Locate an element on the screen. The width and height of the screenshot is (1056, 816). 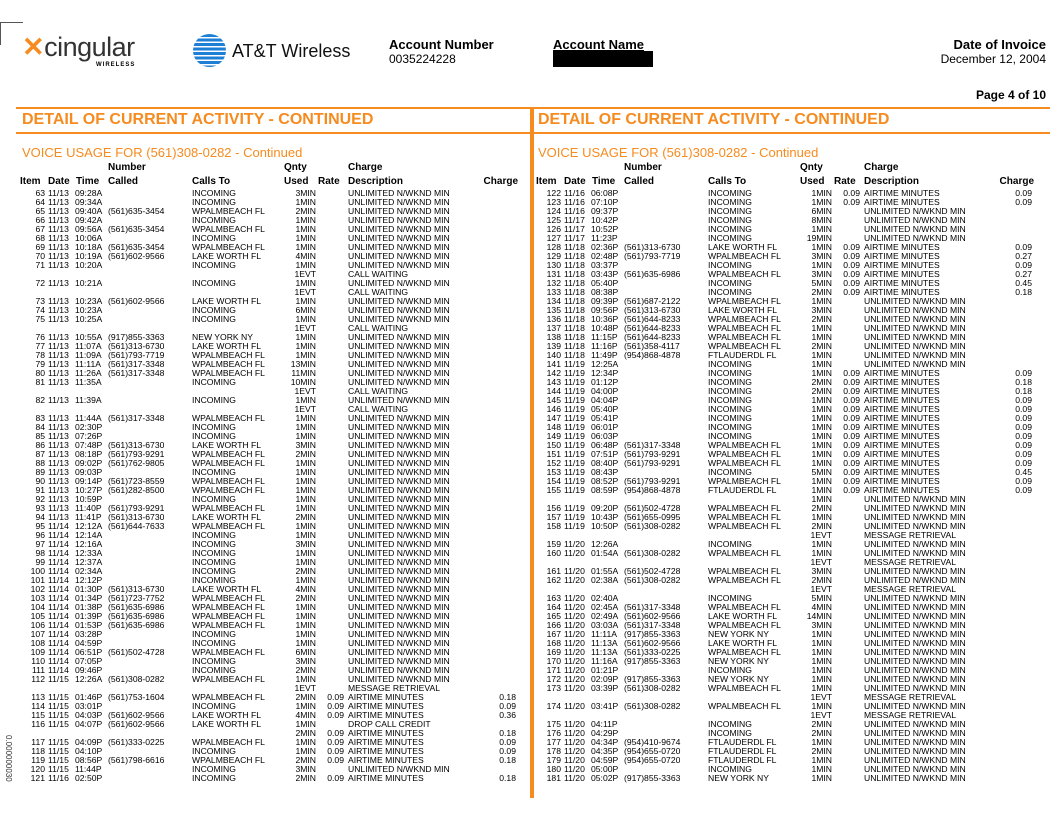
row-time: 06:51P is located at coordinates (89, 652).